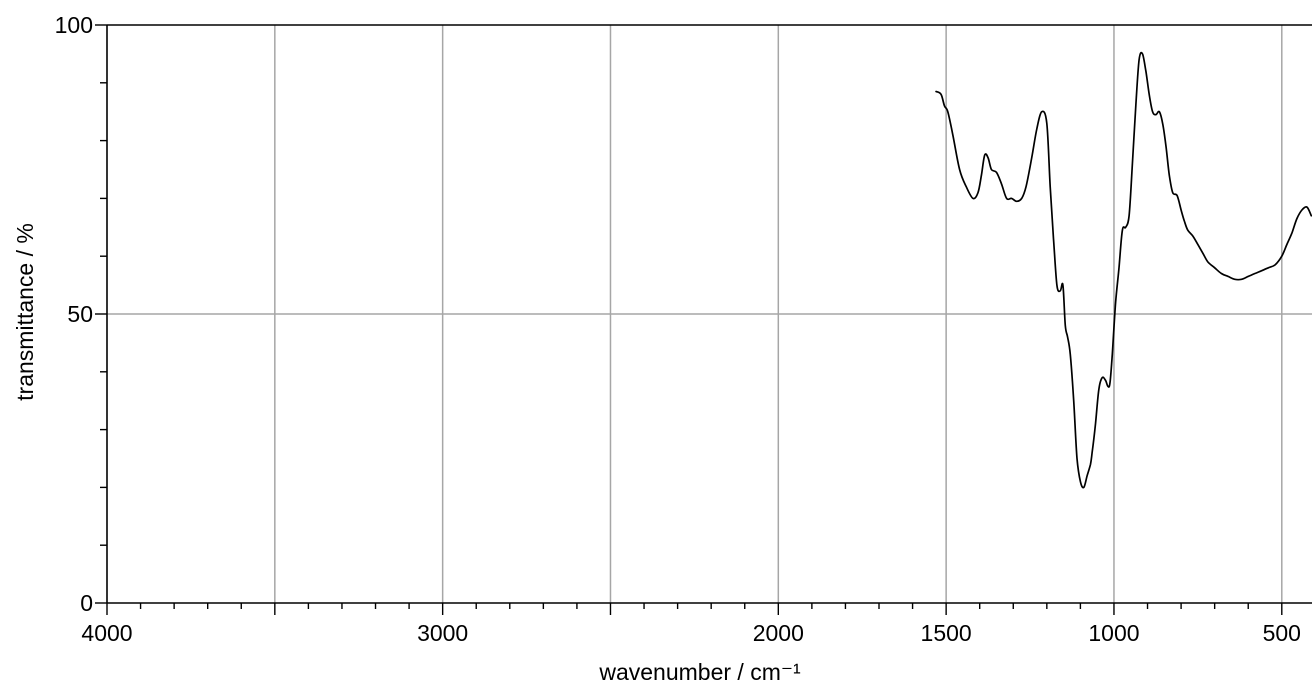  I want to click on x-tick-label: 4000, so click(106, 633).